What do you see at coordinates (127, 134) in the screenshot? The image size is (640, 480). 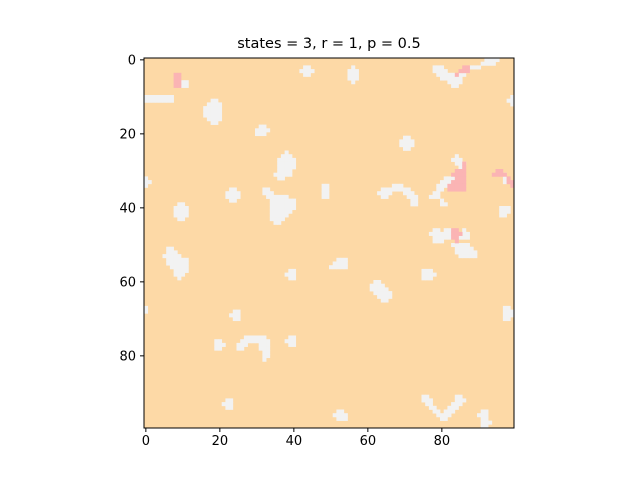 I see `y-tick-label: 20` at bounding box center [127, 134].